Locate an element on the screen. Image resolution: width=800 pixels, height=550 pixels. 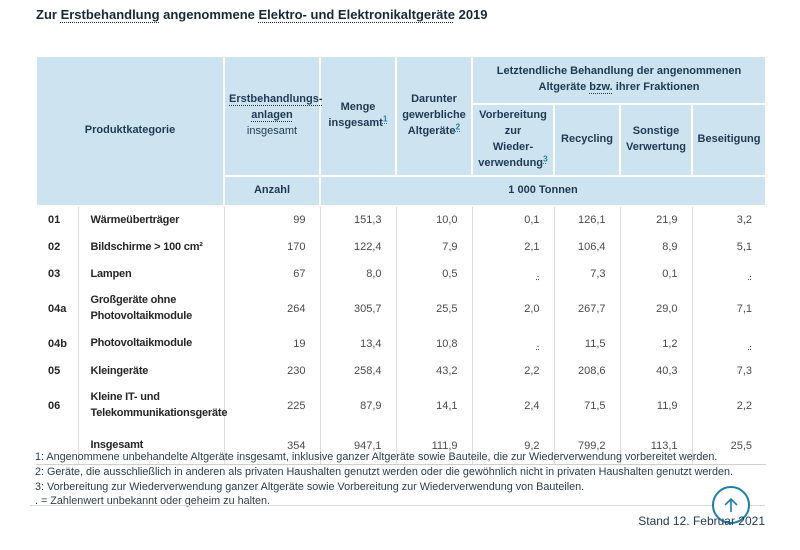
value-cell: 14,1 is located at coordinates (434, 405).